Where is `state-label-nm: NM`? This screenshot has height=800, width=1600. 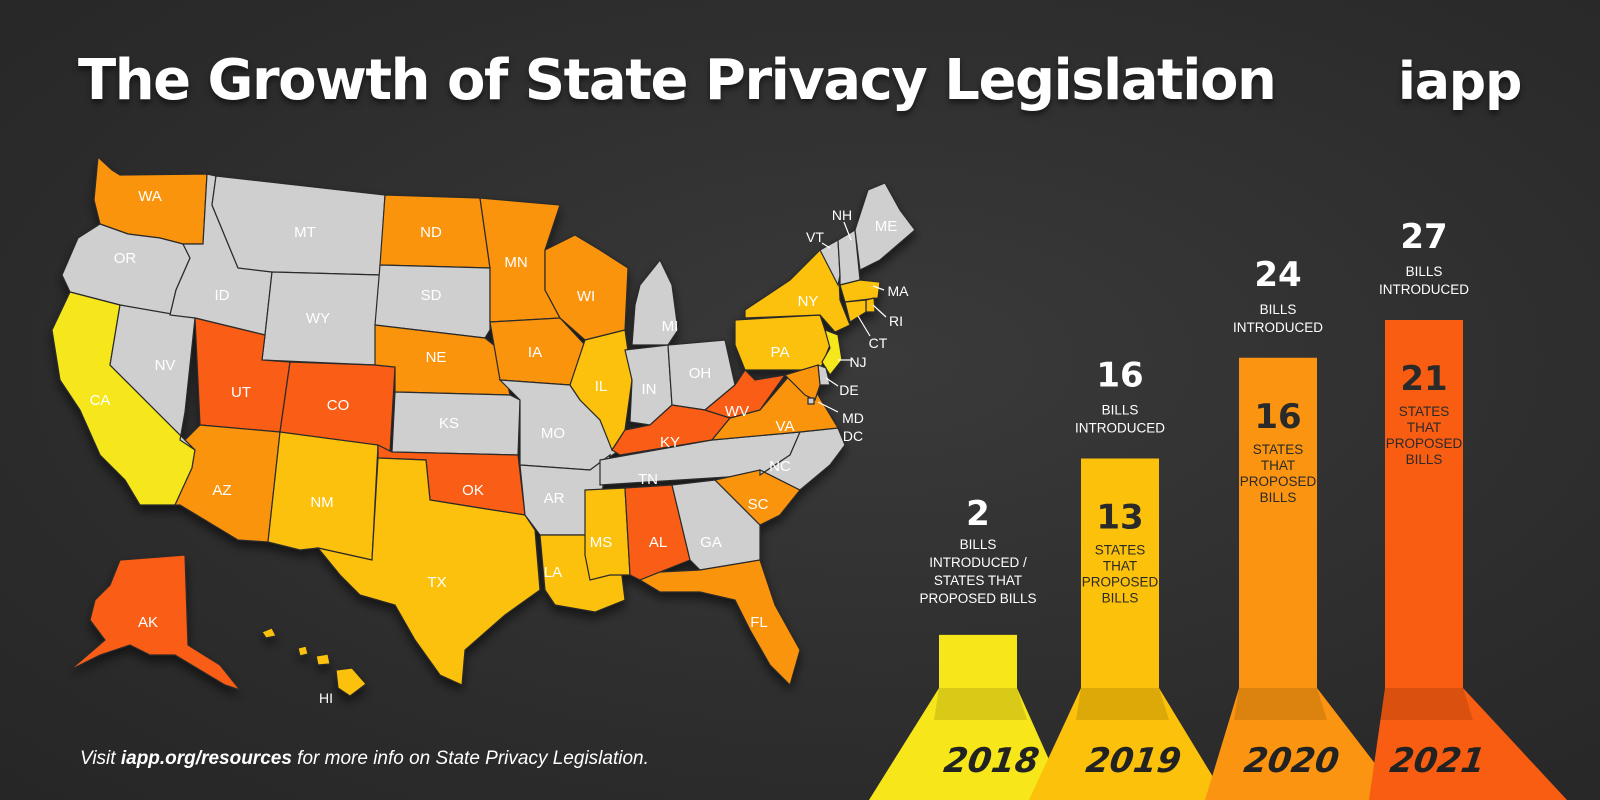 state-label-nm: NM is located at coordinates (321, 502).